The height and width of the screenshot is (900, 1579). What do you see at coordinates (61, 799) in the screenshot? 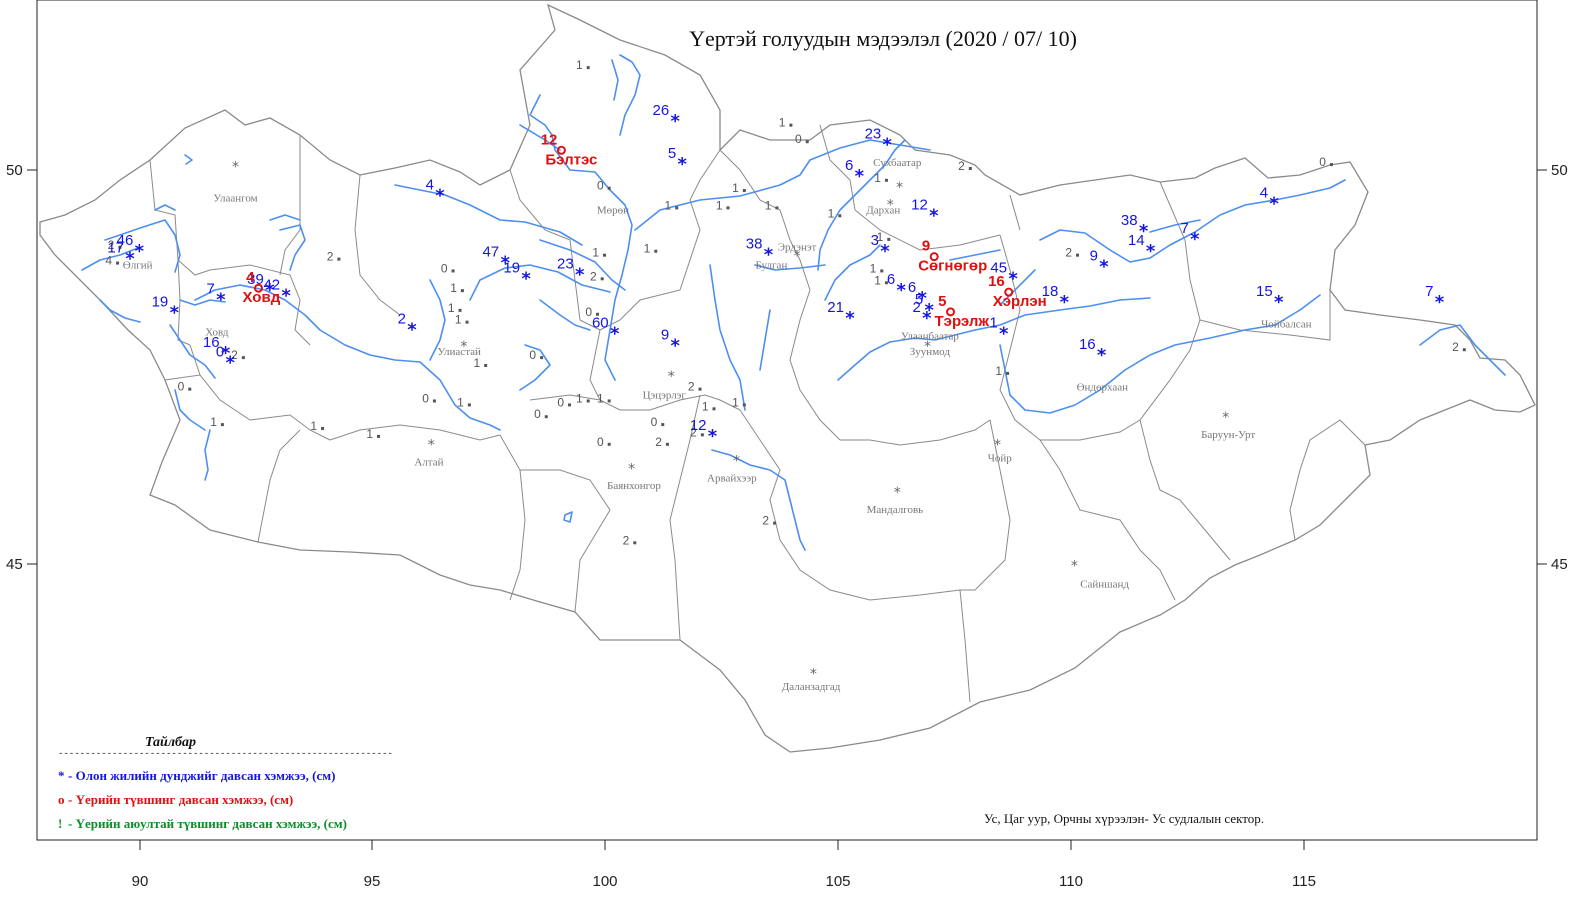
I see `legend-symbol: o` at bounding box center [61, 799].